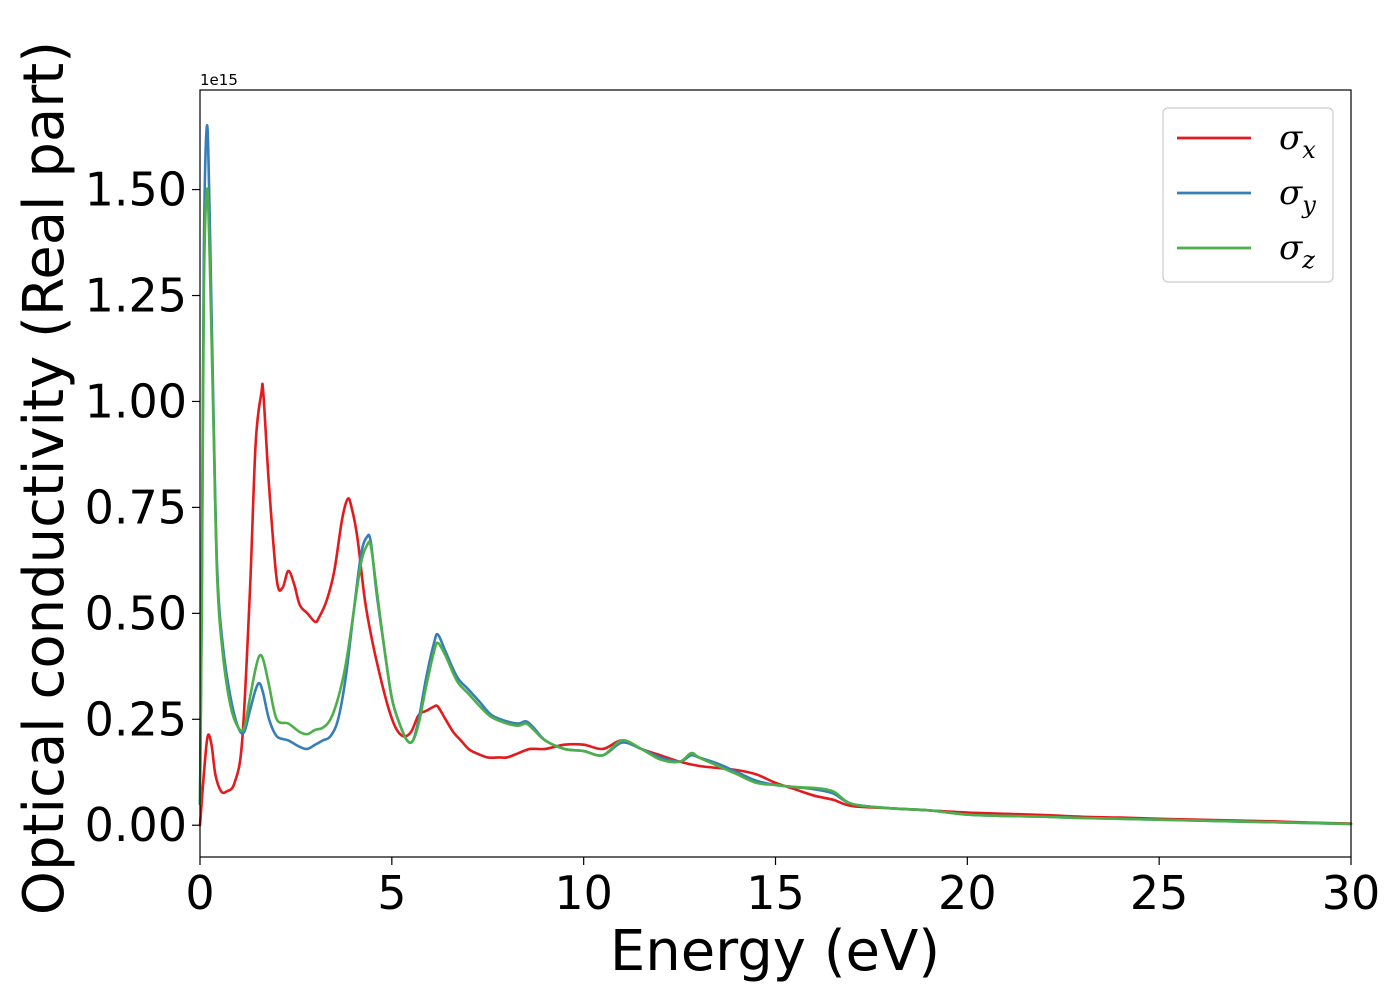 The height and width of the screenshot is (1000, 1400). Describe the element at coordinates (136, 613) in the screenshot. I see `y-tick-label: 0.50` at that location.